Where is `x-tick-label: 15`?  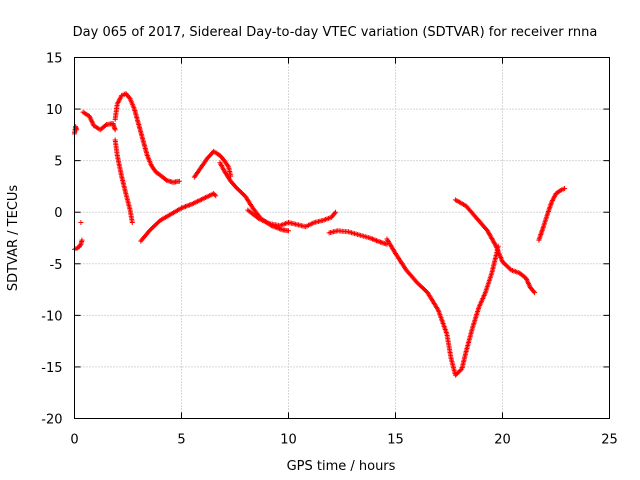 x-tick-label: 15 is located at coordinates (395, 440).